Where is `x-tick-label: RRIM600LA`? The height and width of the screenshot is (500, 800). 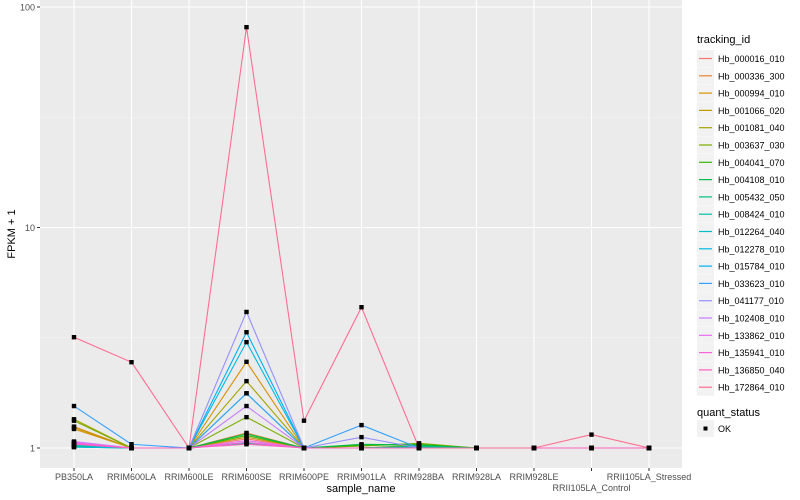 x-tick-label: RRIM600LA is located at coordinates (131, 477).